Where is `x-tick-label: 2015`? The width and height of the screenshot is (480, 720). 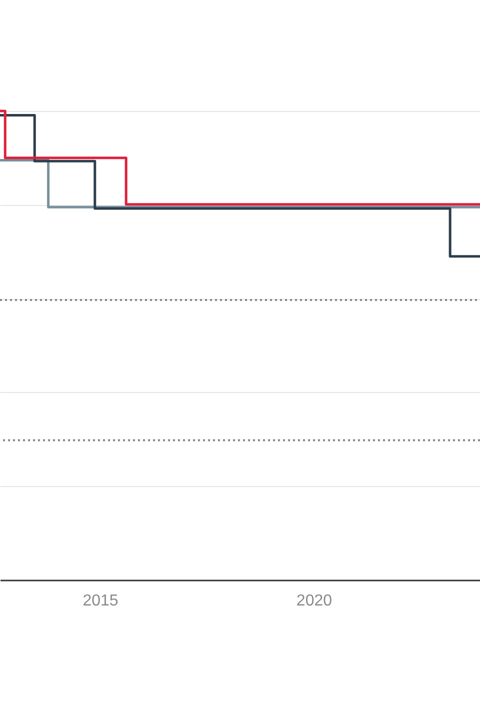 x-tick-label: 2015 is located at coordinates (100, 601).